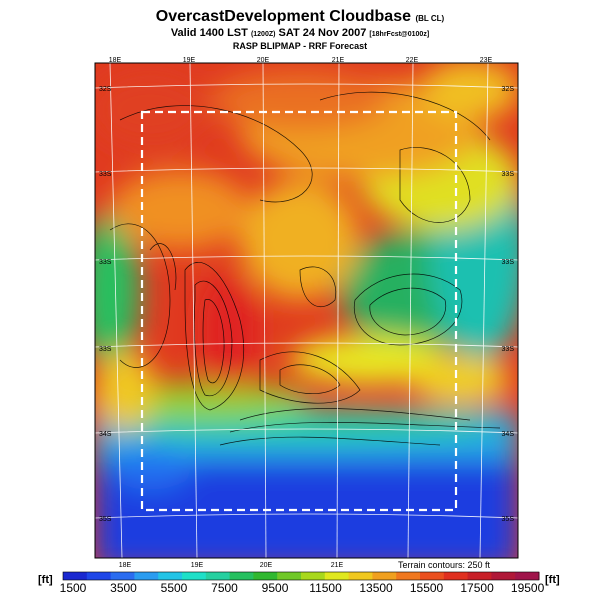  What do you see at coordinates (508, 434) in the screenshot?
I see `lat-label-right: 34S` at bounding box center [508, 434].